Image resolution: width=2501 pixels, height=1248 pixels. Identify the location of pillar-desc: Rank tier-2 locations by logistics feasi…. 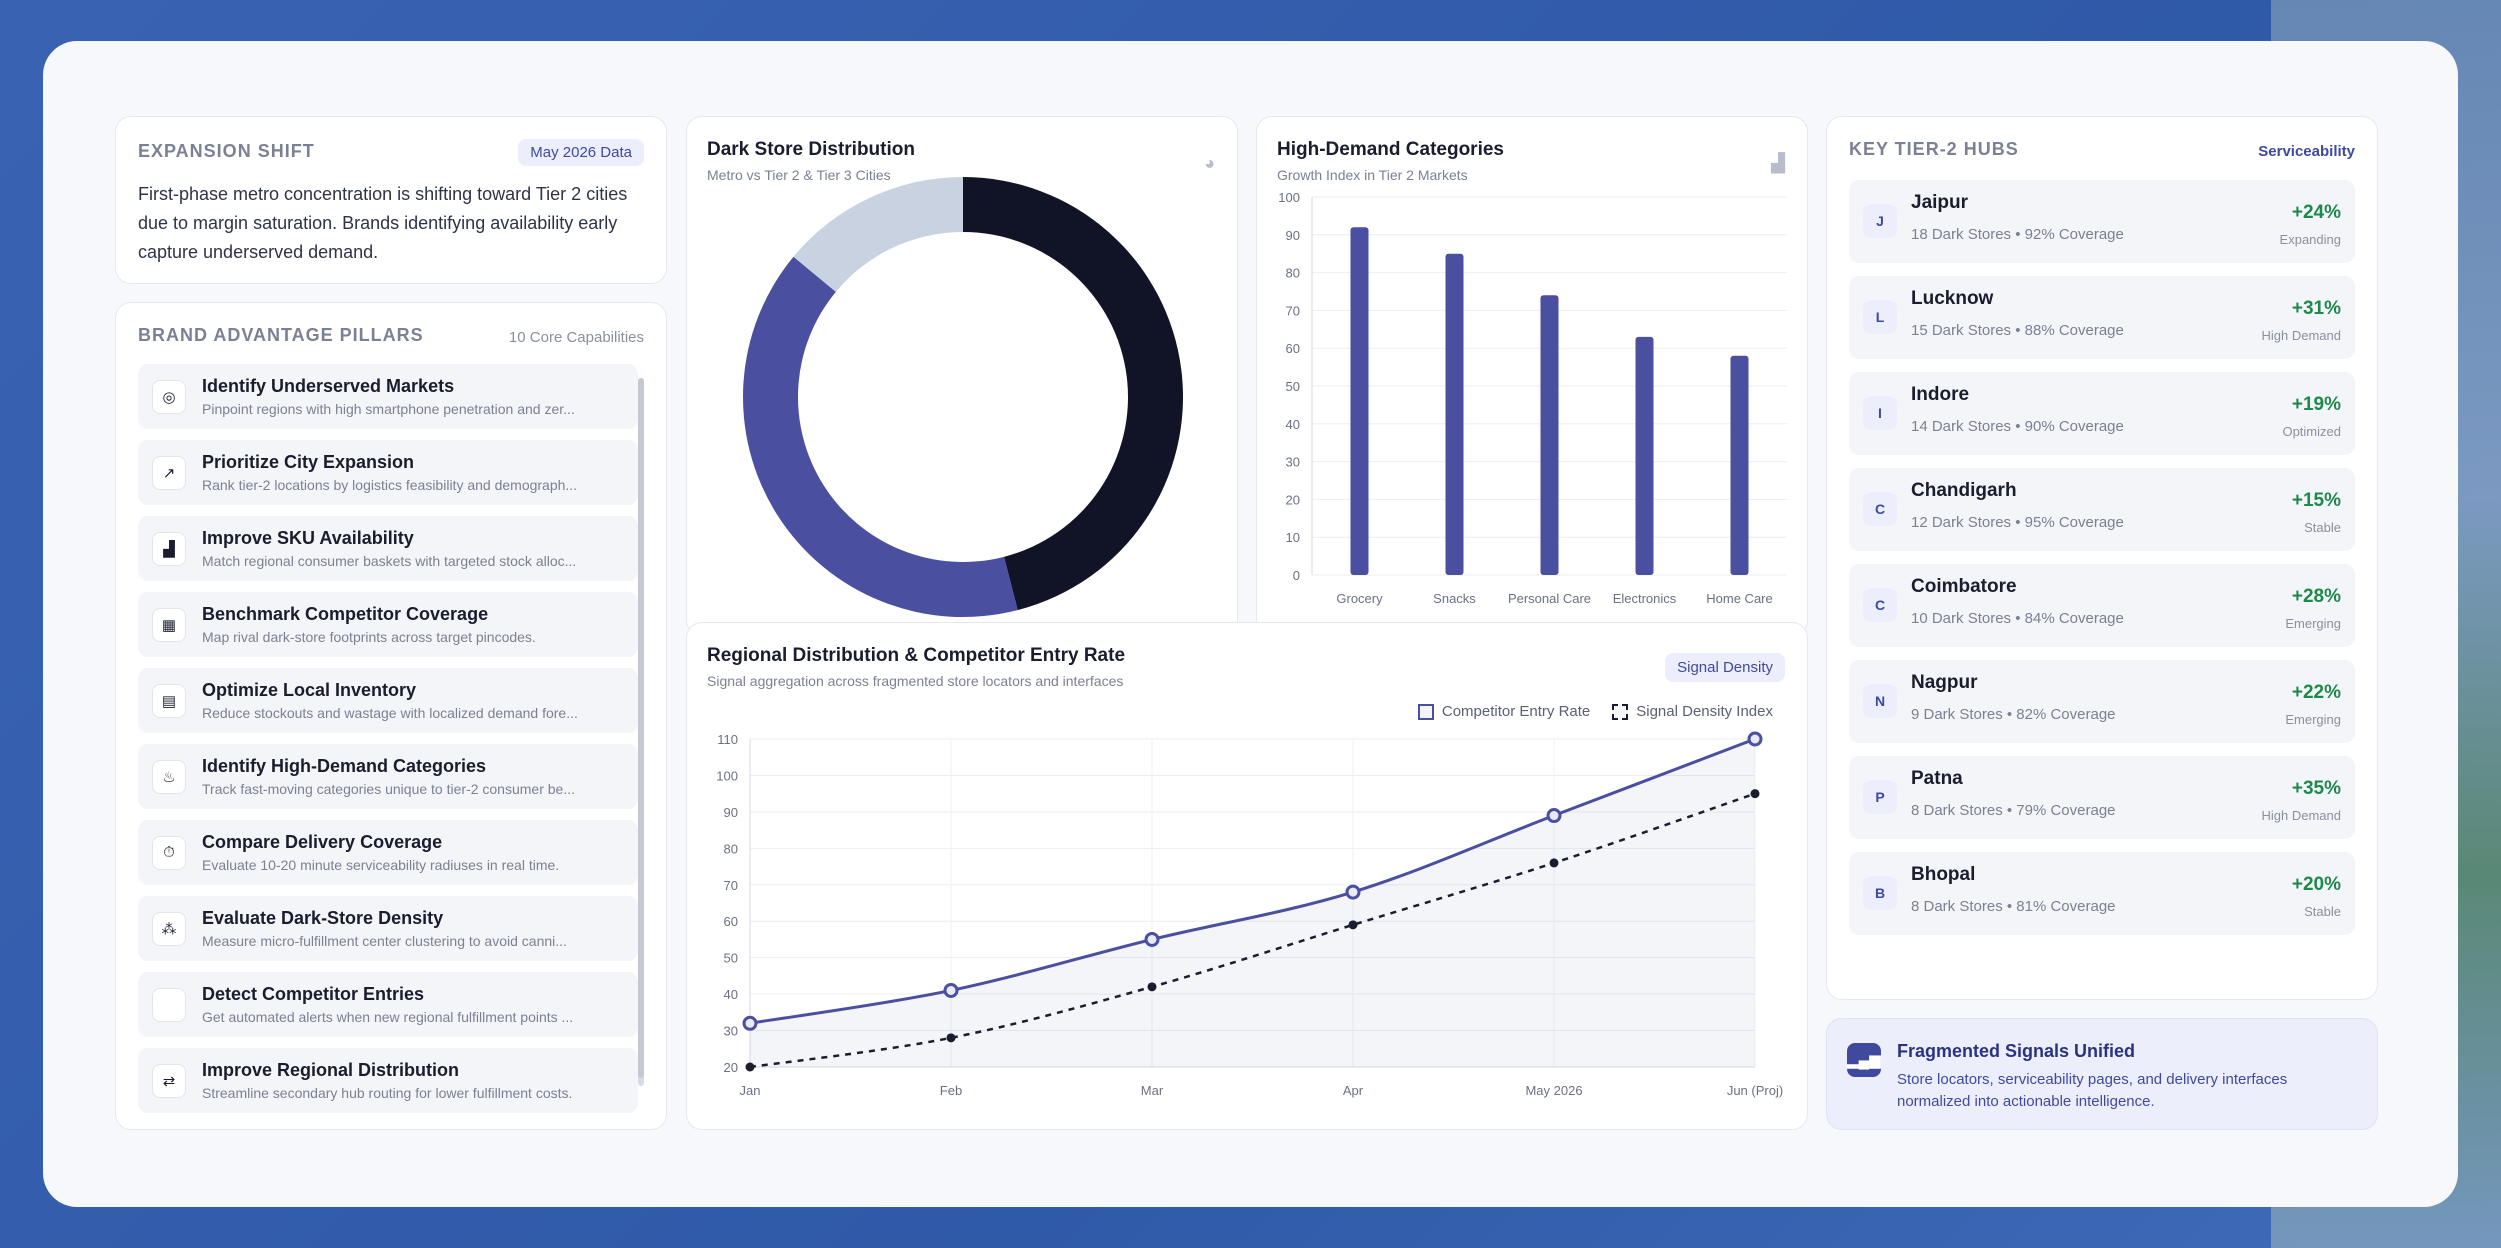
(390, 485).